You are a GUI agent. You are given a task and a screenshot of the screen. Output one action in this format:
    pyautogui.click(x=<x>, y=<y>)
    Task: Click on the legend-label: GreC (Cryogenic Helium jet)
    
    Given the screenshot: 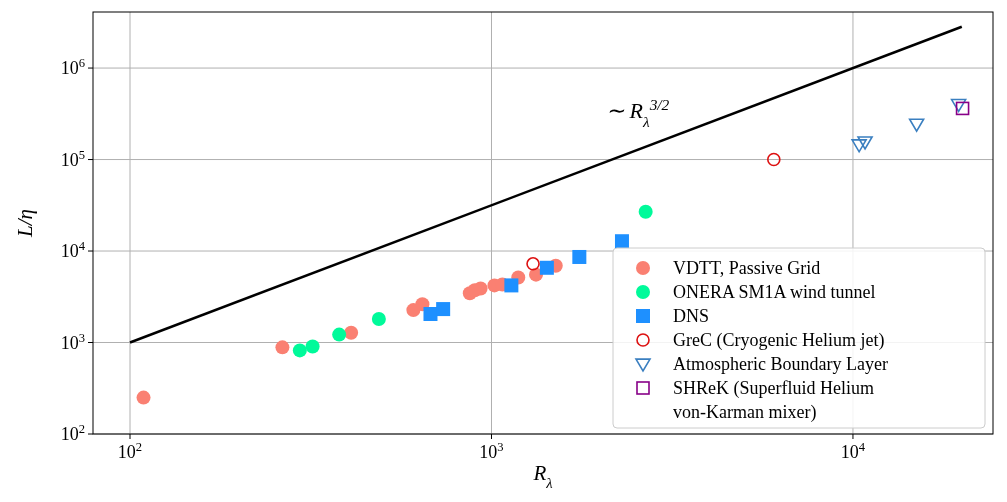 What is the action you would take?
    pyautogui.click(x=779, y=340)
    